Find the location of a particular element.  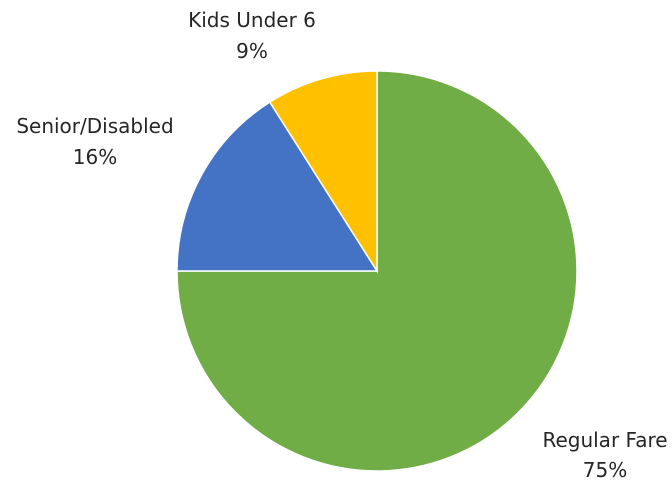

slice-percent-label: 16% is located at coordinates (95, 157).